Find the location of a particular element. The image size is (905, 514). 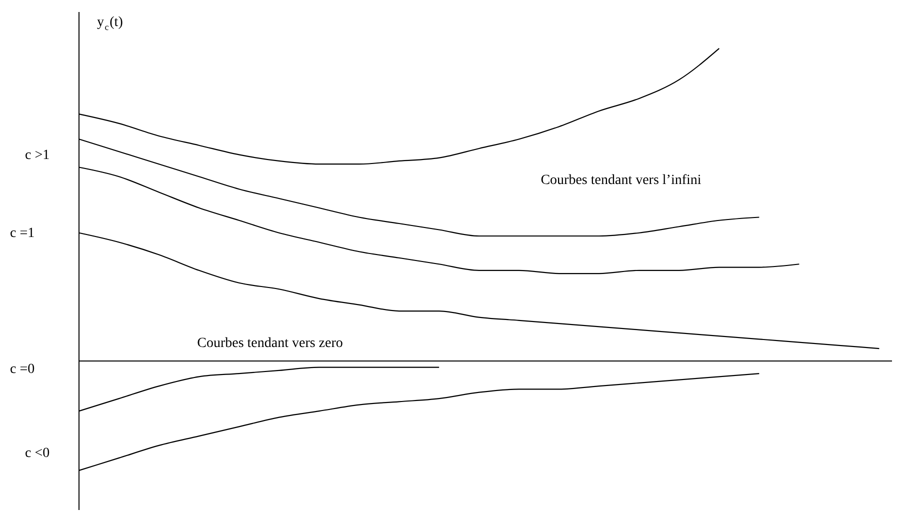

text: c =0 is located at coordinates (22, 369).